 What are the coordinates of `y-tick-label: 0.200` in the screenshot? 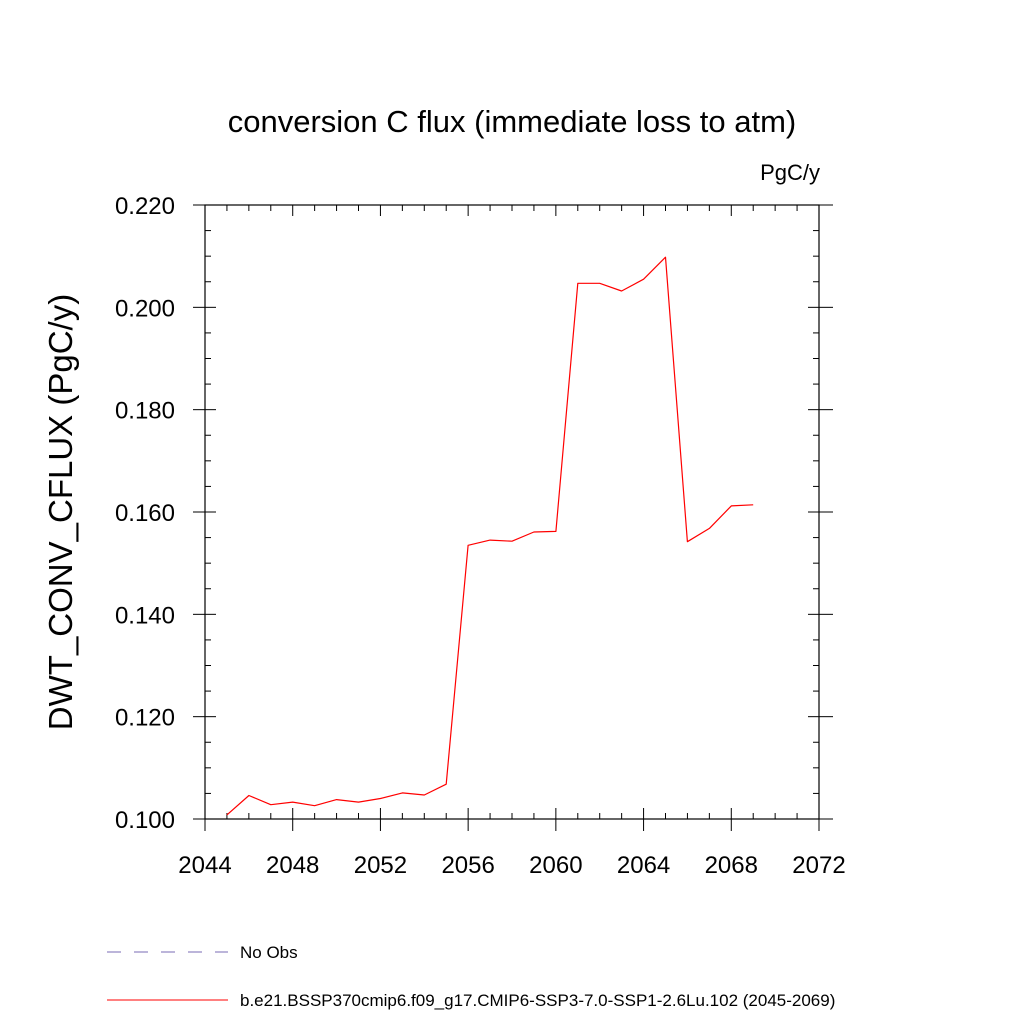 It's located at (145, 308).